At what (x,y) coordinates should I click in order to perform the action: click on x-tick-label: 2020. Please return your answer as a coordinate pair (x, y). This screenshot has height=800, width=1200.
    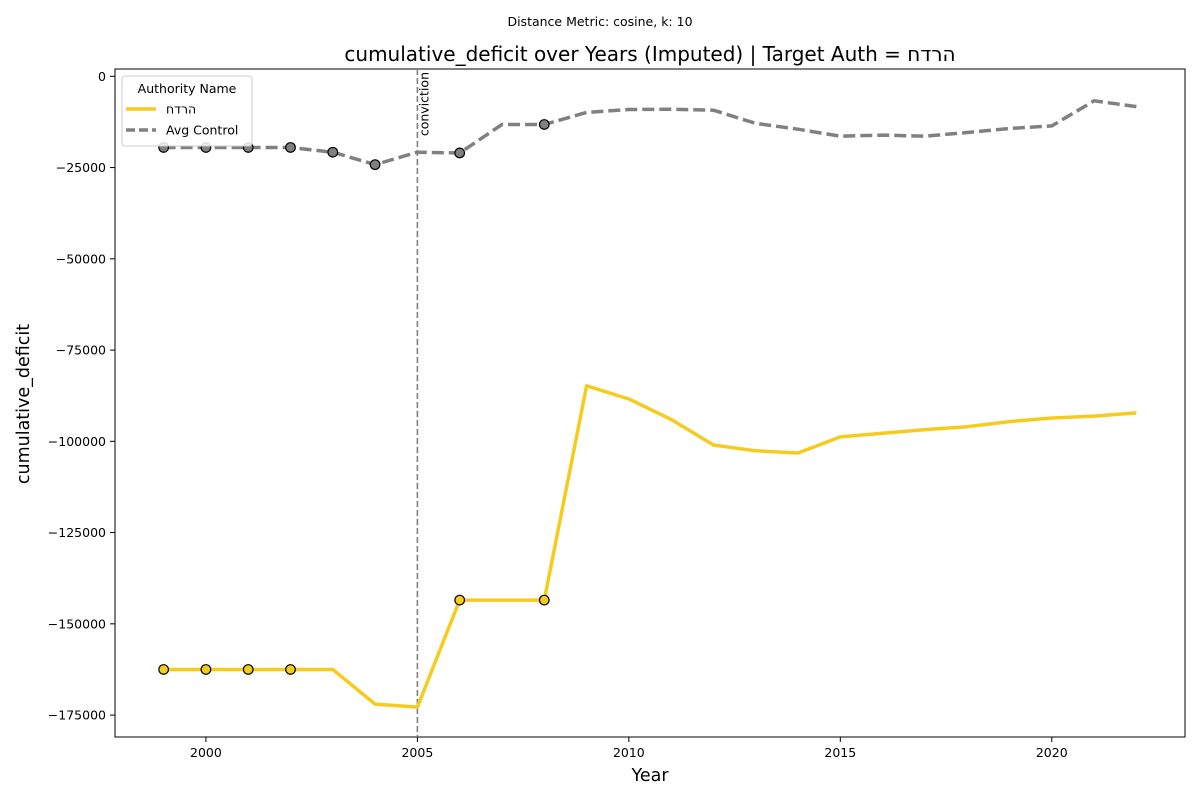
    Looking at the image, I should click on (1052, 752).